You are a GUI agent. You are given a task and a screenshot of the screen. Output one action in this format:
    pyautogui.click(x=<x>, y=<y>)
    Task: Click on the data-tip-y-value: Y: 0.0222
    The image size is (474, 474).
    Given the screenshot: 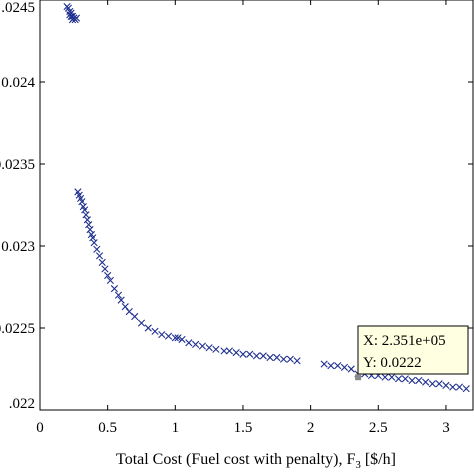 What is the action you would take?
    pyautogui.click(x=392, y=363)
    